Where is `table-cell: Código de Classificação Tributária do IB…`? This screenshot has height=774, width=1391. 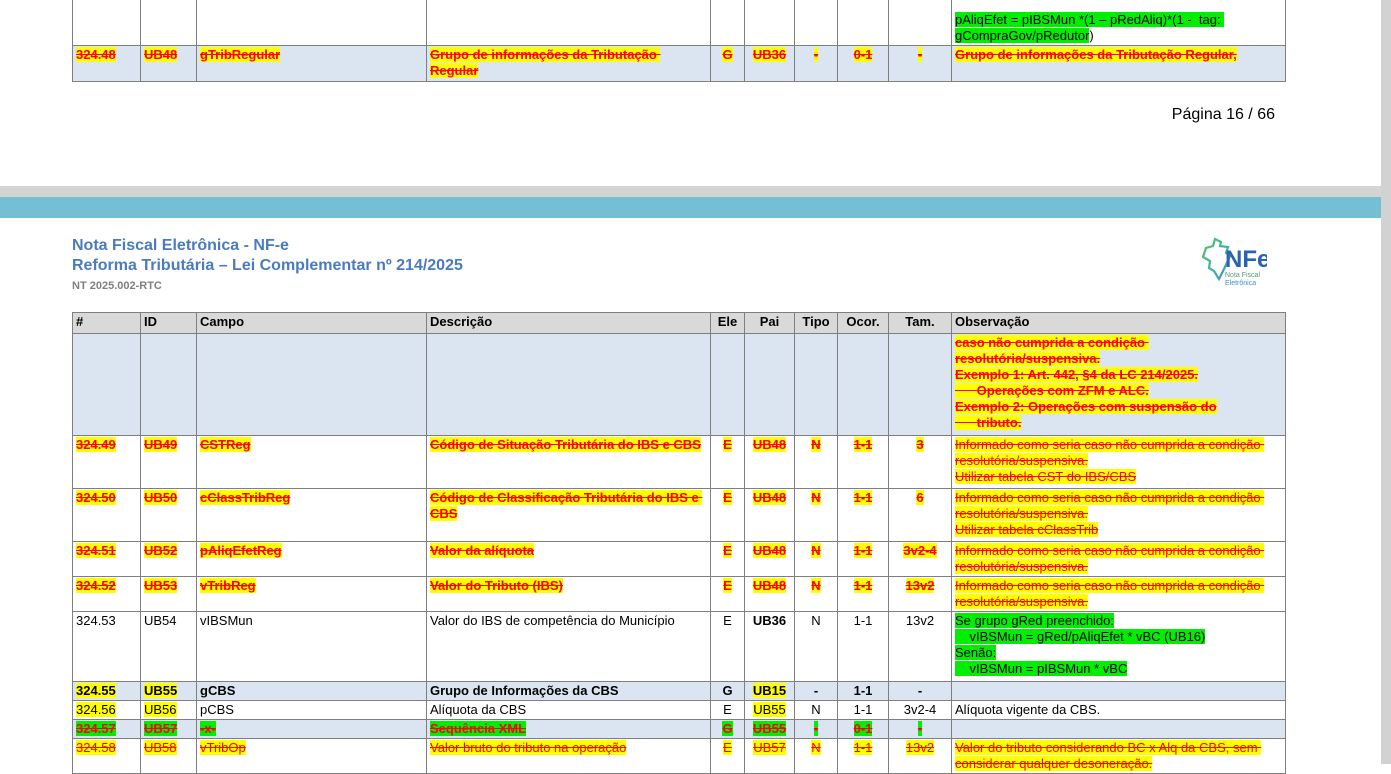
table-cell: Código de Classificação Tributária do IB… is located at coordinates (568, 515).